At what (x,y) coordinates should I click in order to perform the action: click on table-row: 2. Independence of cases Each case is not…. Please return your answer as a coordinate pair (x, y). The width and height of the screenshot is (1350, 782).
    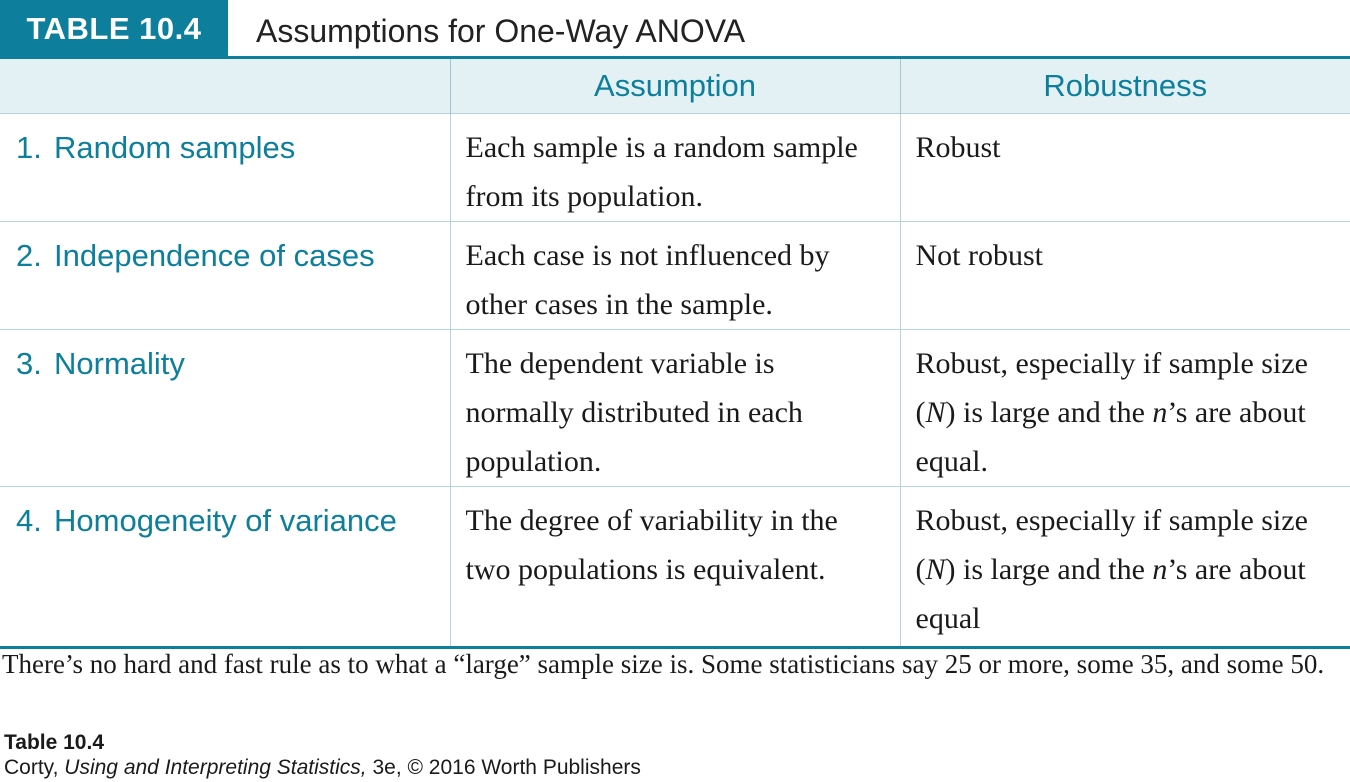
    Looking at the image, I should click on (675, 274).